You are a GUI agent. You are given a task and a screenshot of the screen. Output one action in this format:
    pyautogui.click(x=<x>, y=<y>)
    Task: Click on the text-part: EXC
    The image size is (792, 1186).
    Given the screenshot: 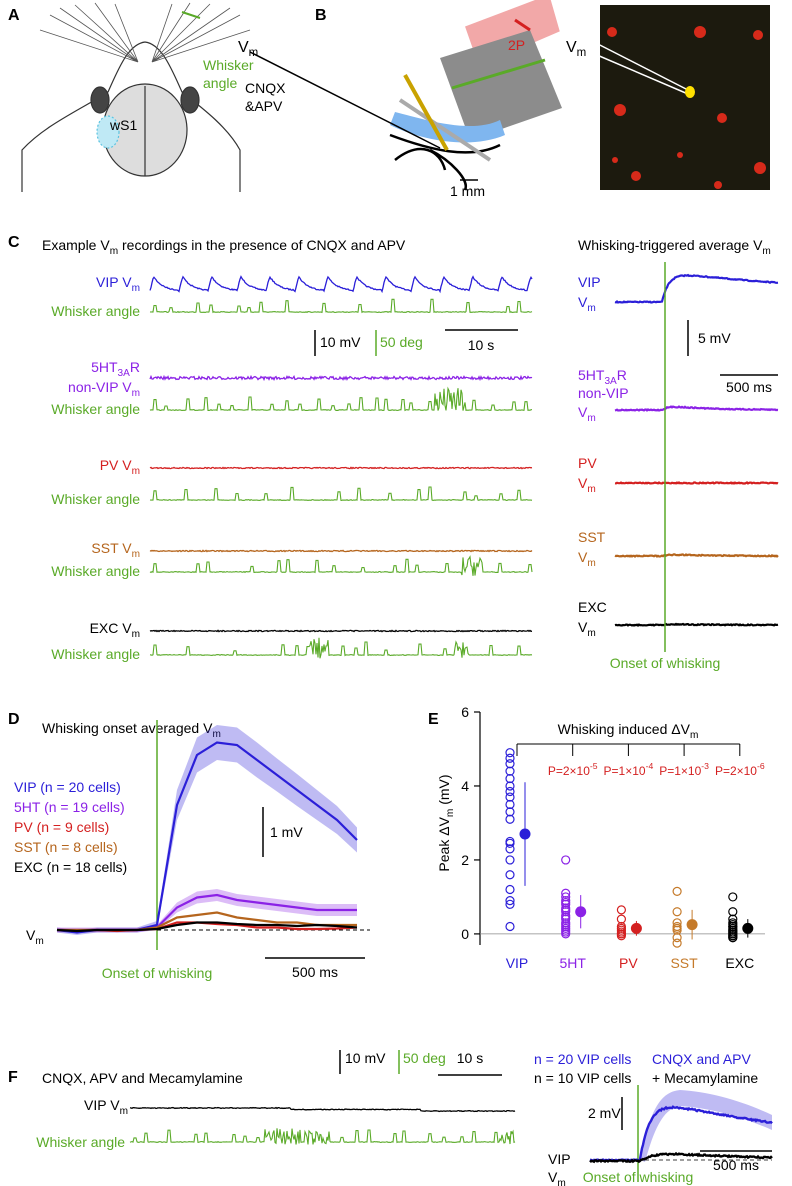 What is the action you would take?
    pyautogui.click(x=592, y=607)
    